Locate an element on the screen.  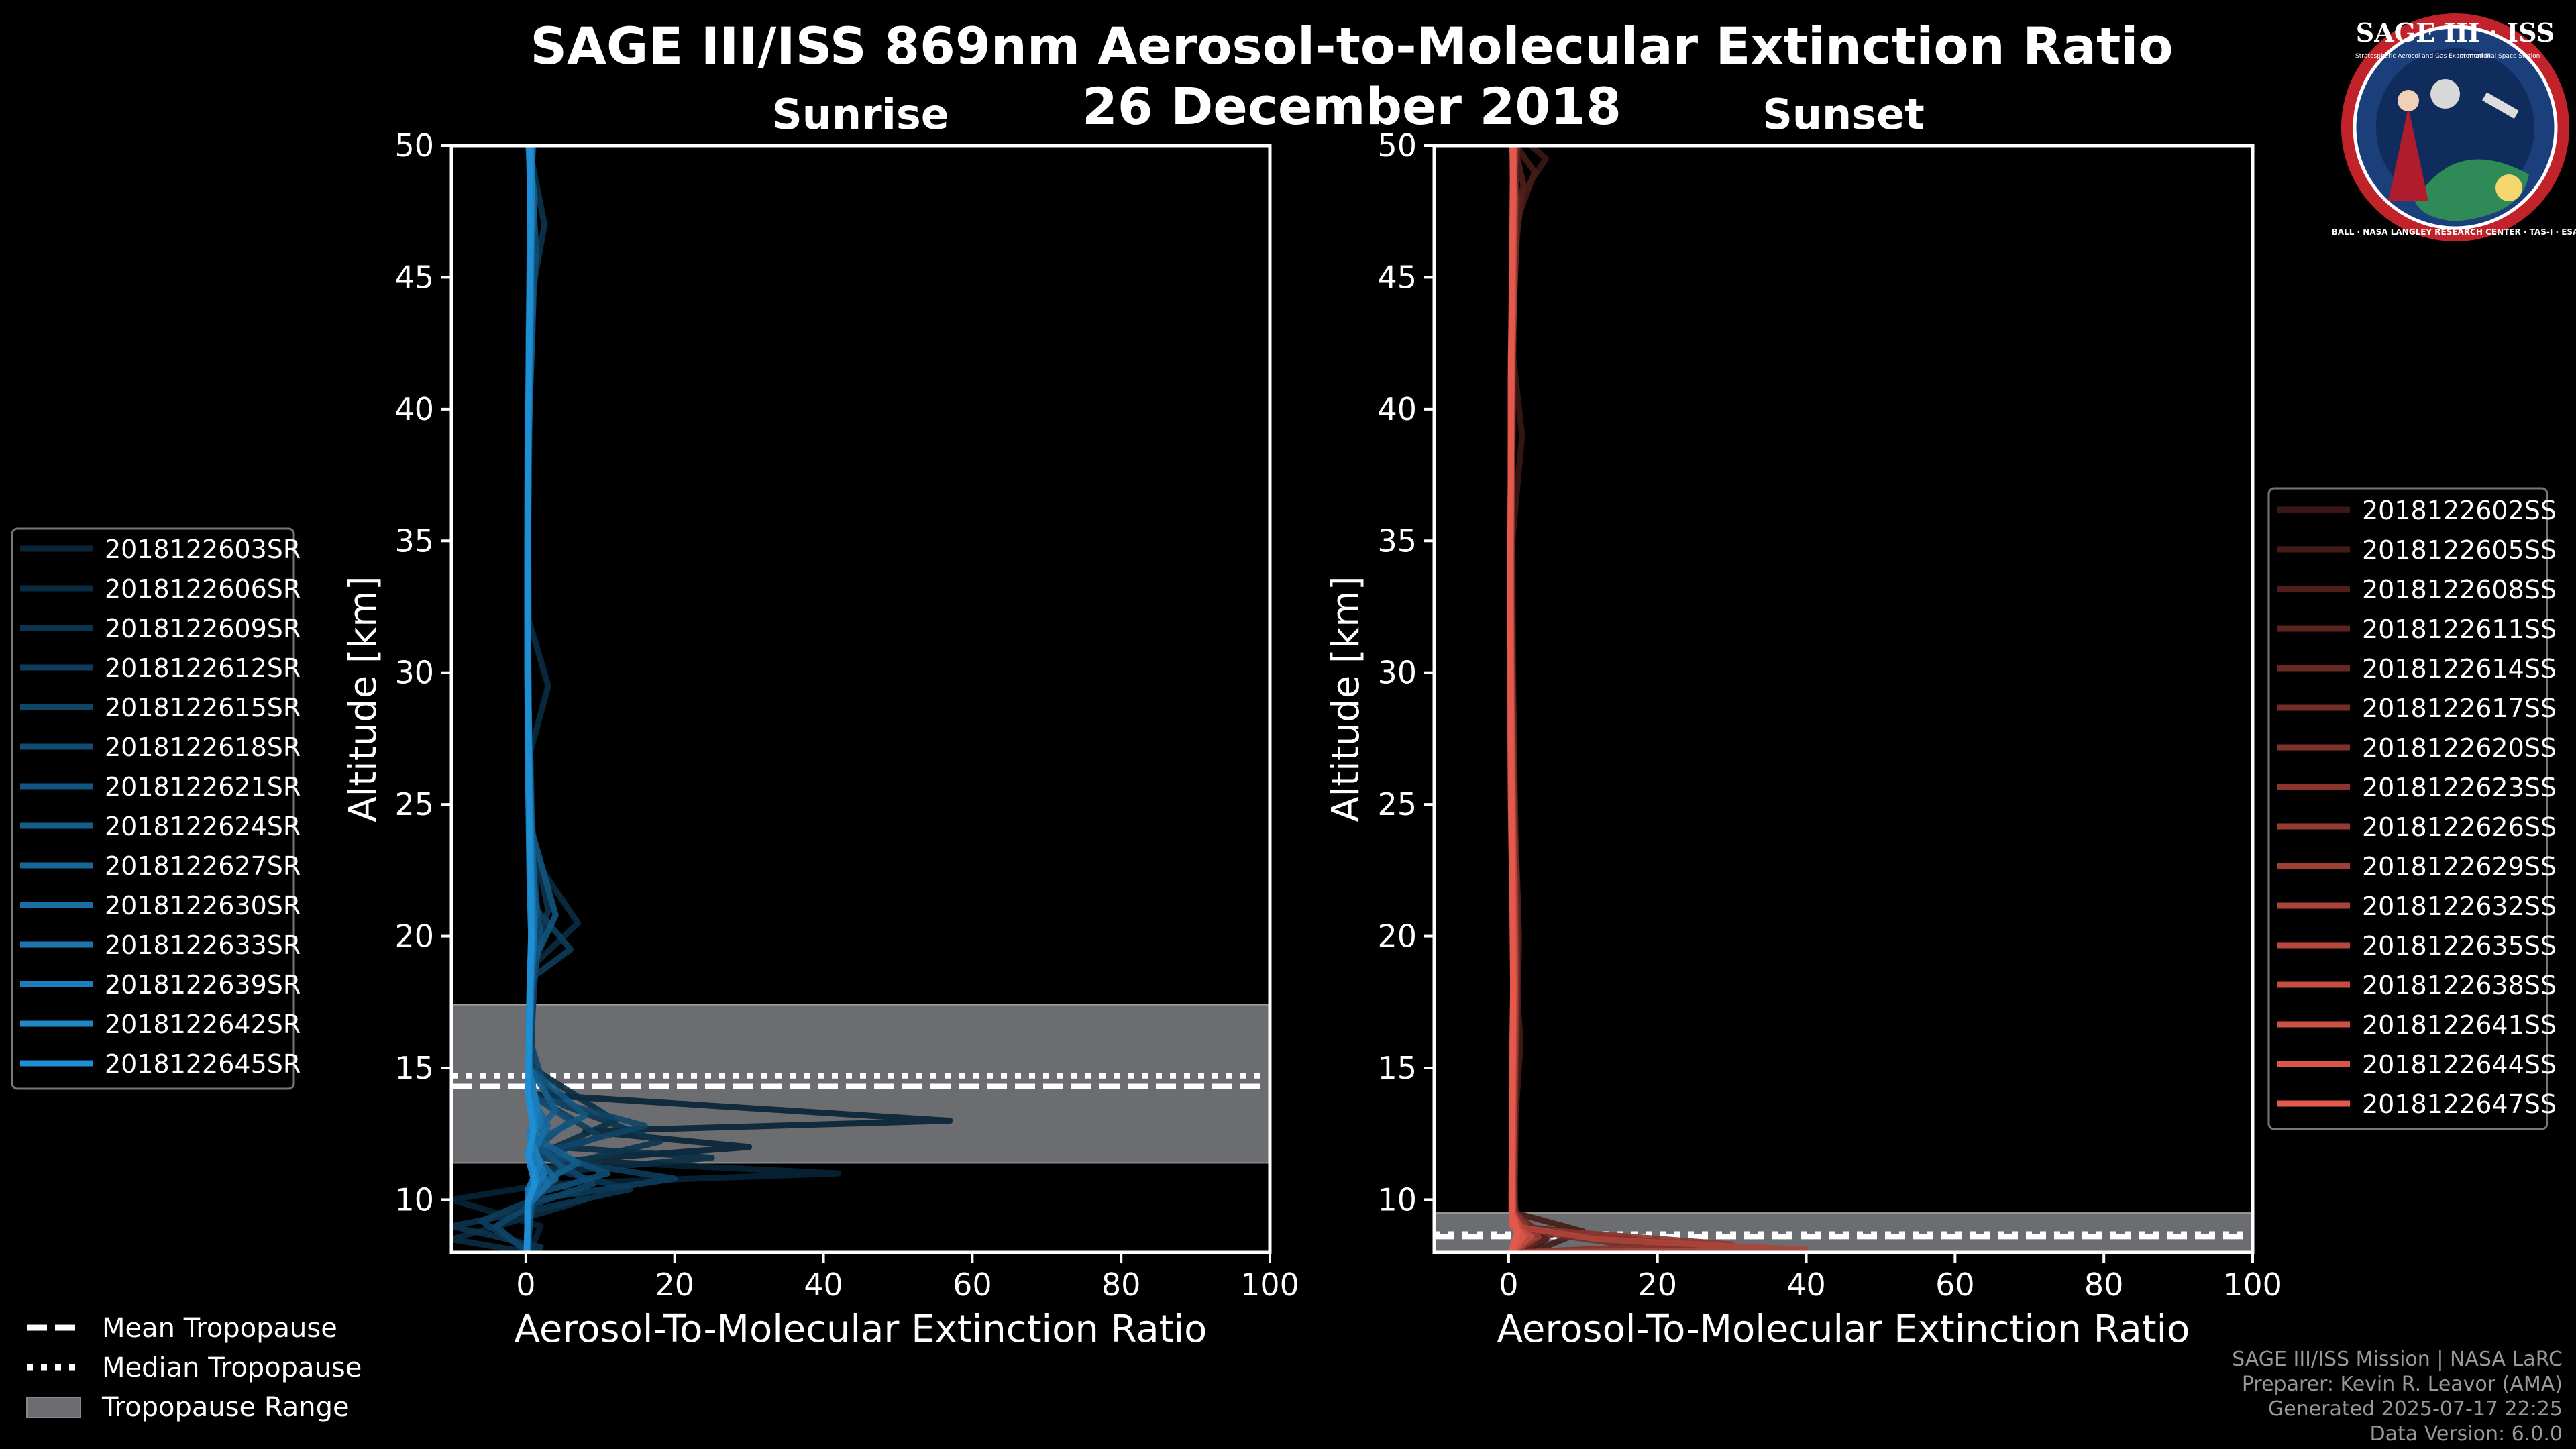
sunrise-tropopause is located at coordinates (861, 1084).